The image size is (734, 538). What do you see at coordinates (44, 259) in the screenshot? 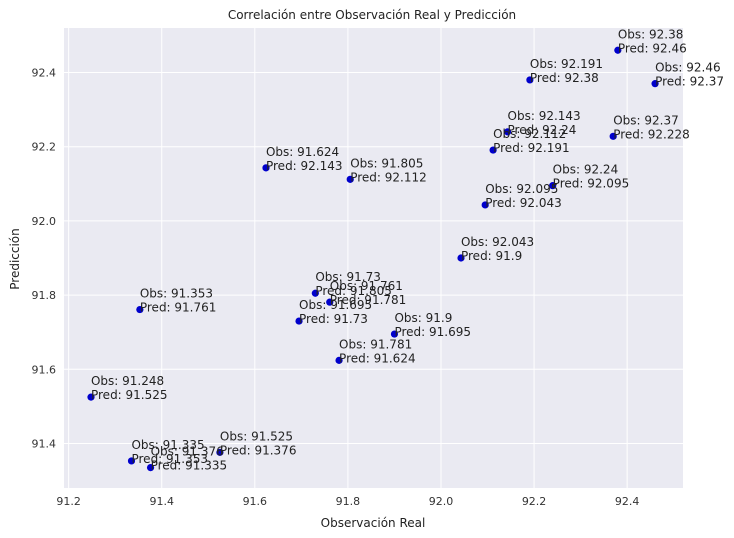
I see `y-axis-ticks: 91.4 91.6 91.8 92.0 92.2 92.4` at bounding box center [44, 259].